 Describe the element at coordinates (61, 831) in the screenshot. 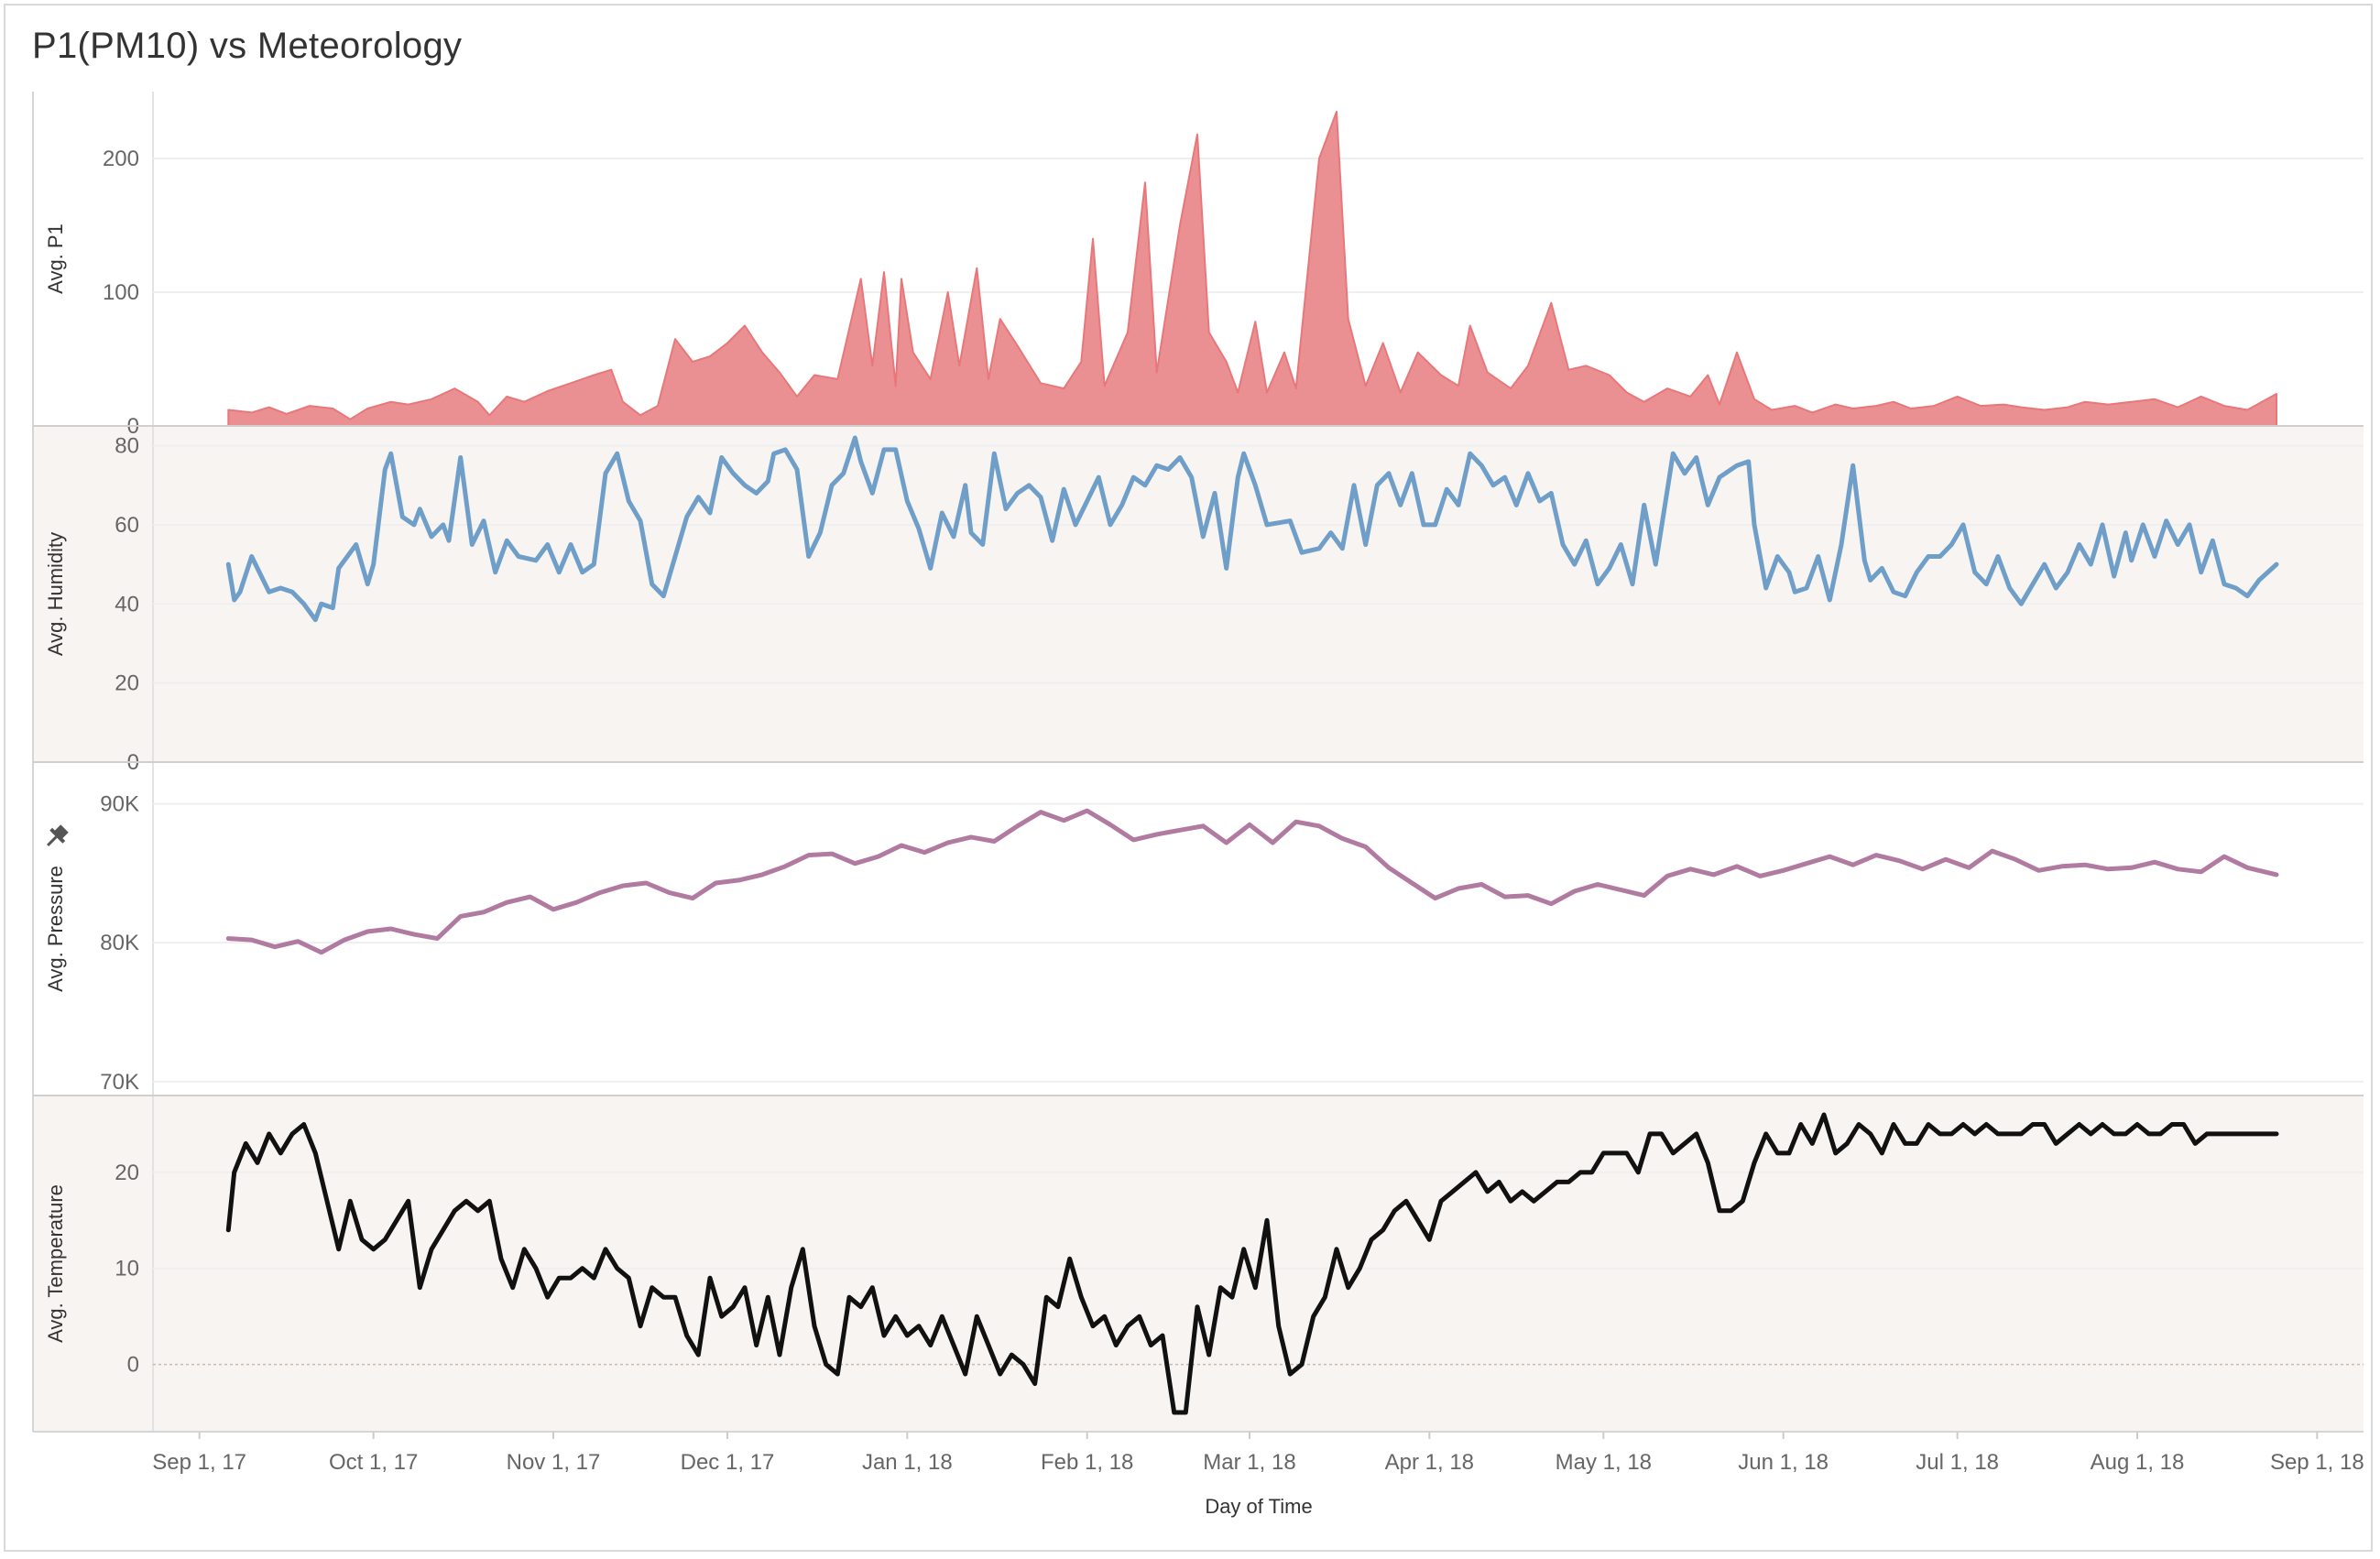

I see `pin-icon-head` at that location.